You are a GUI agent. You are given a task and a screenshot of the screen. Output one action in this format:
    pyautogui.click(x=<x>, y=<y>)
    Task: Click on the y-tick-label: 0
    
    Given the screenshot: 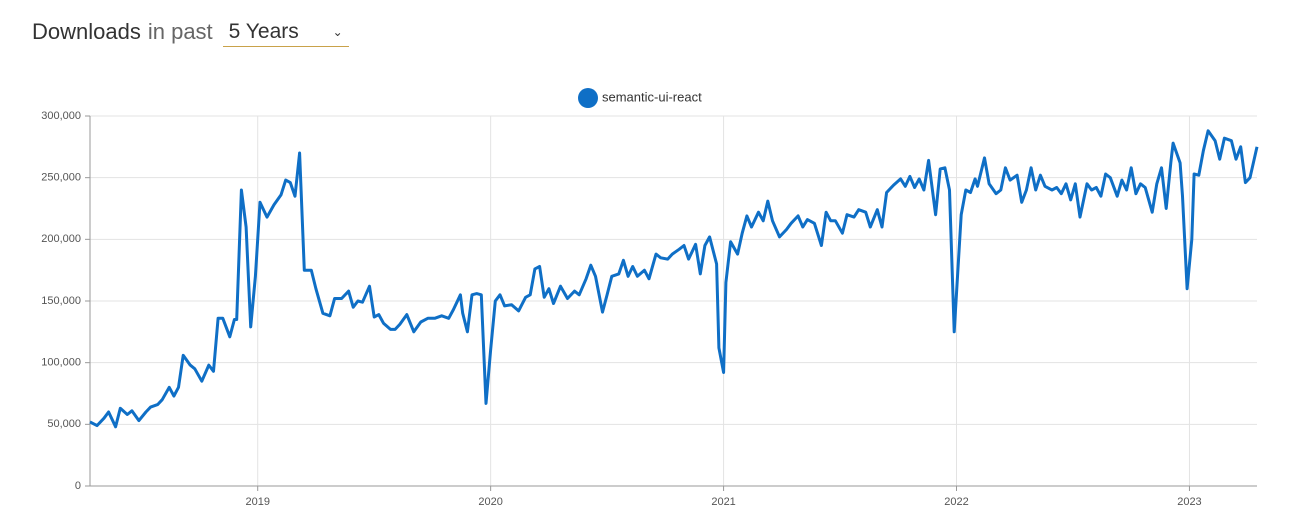 What is the action you would take?
    pyautogui.click(x=78, y=486)
    